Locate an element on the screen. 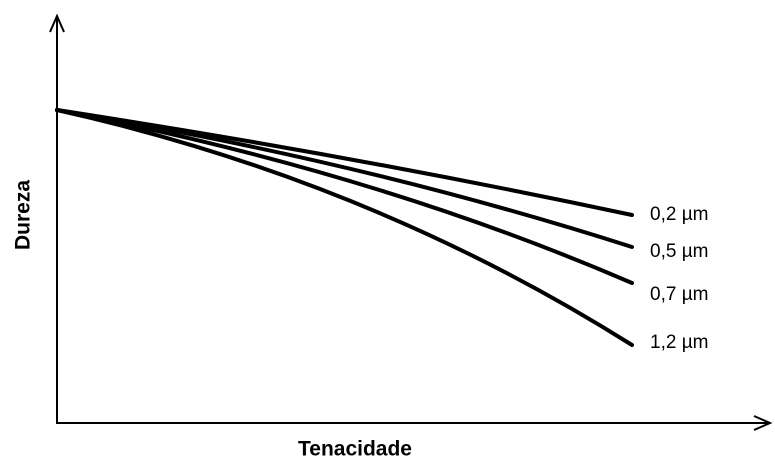 The width and height of the screenshot is (775, 462). y-axis-title: Dureza is located at coordinates (23, 215).